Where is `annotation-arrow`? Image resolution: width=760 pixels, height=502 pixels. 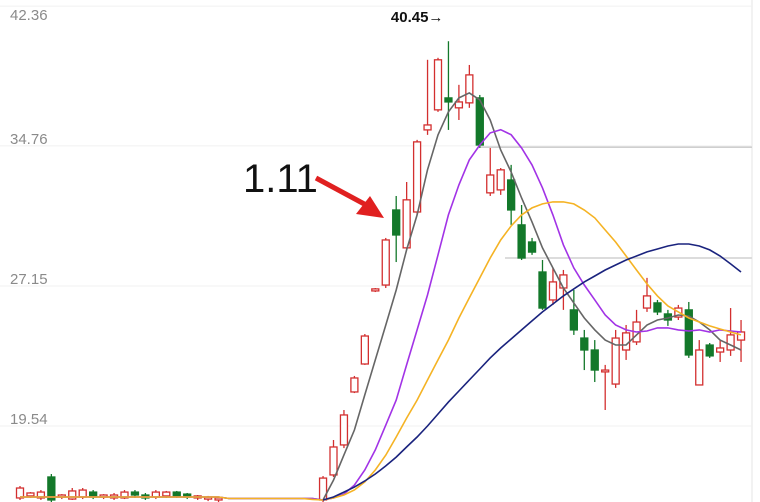 annotation-arrow is located at coordinates (342, 192).